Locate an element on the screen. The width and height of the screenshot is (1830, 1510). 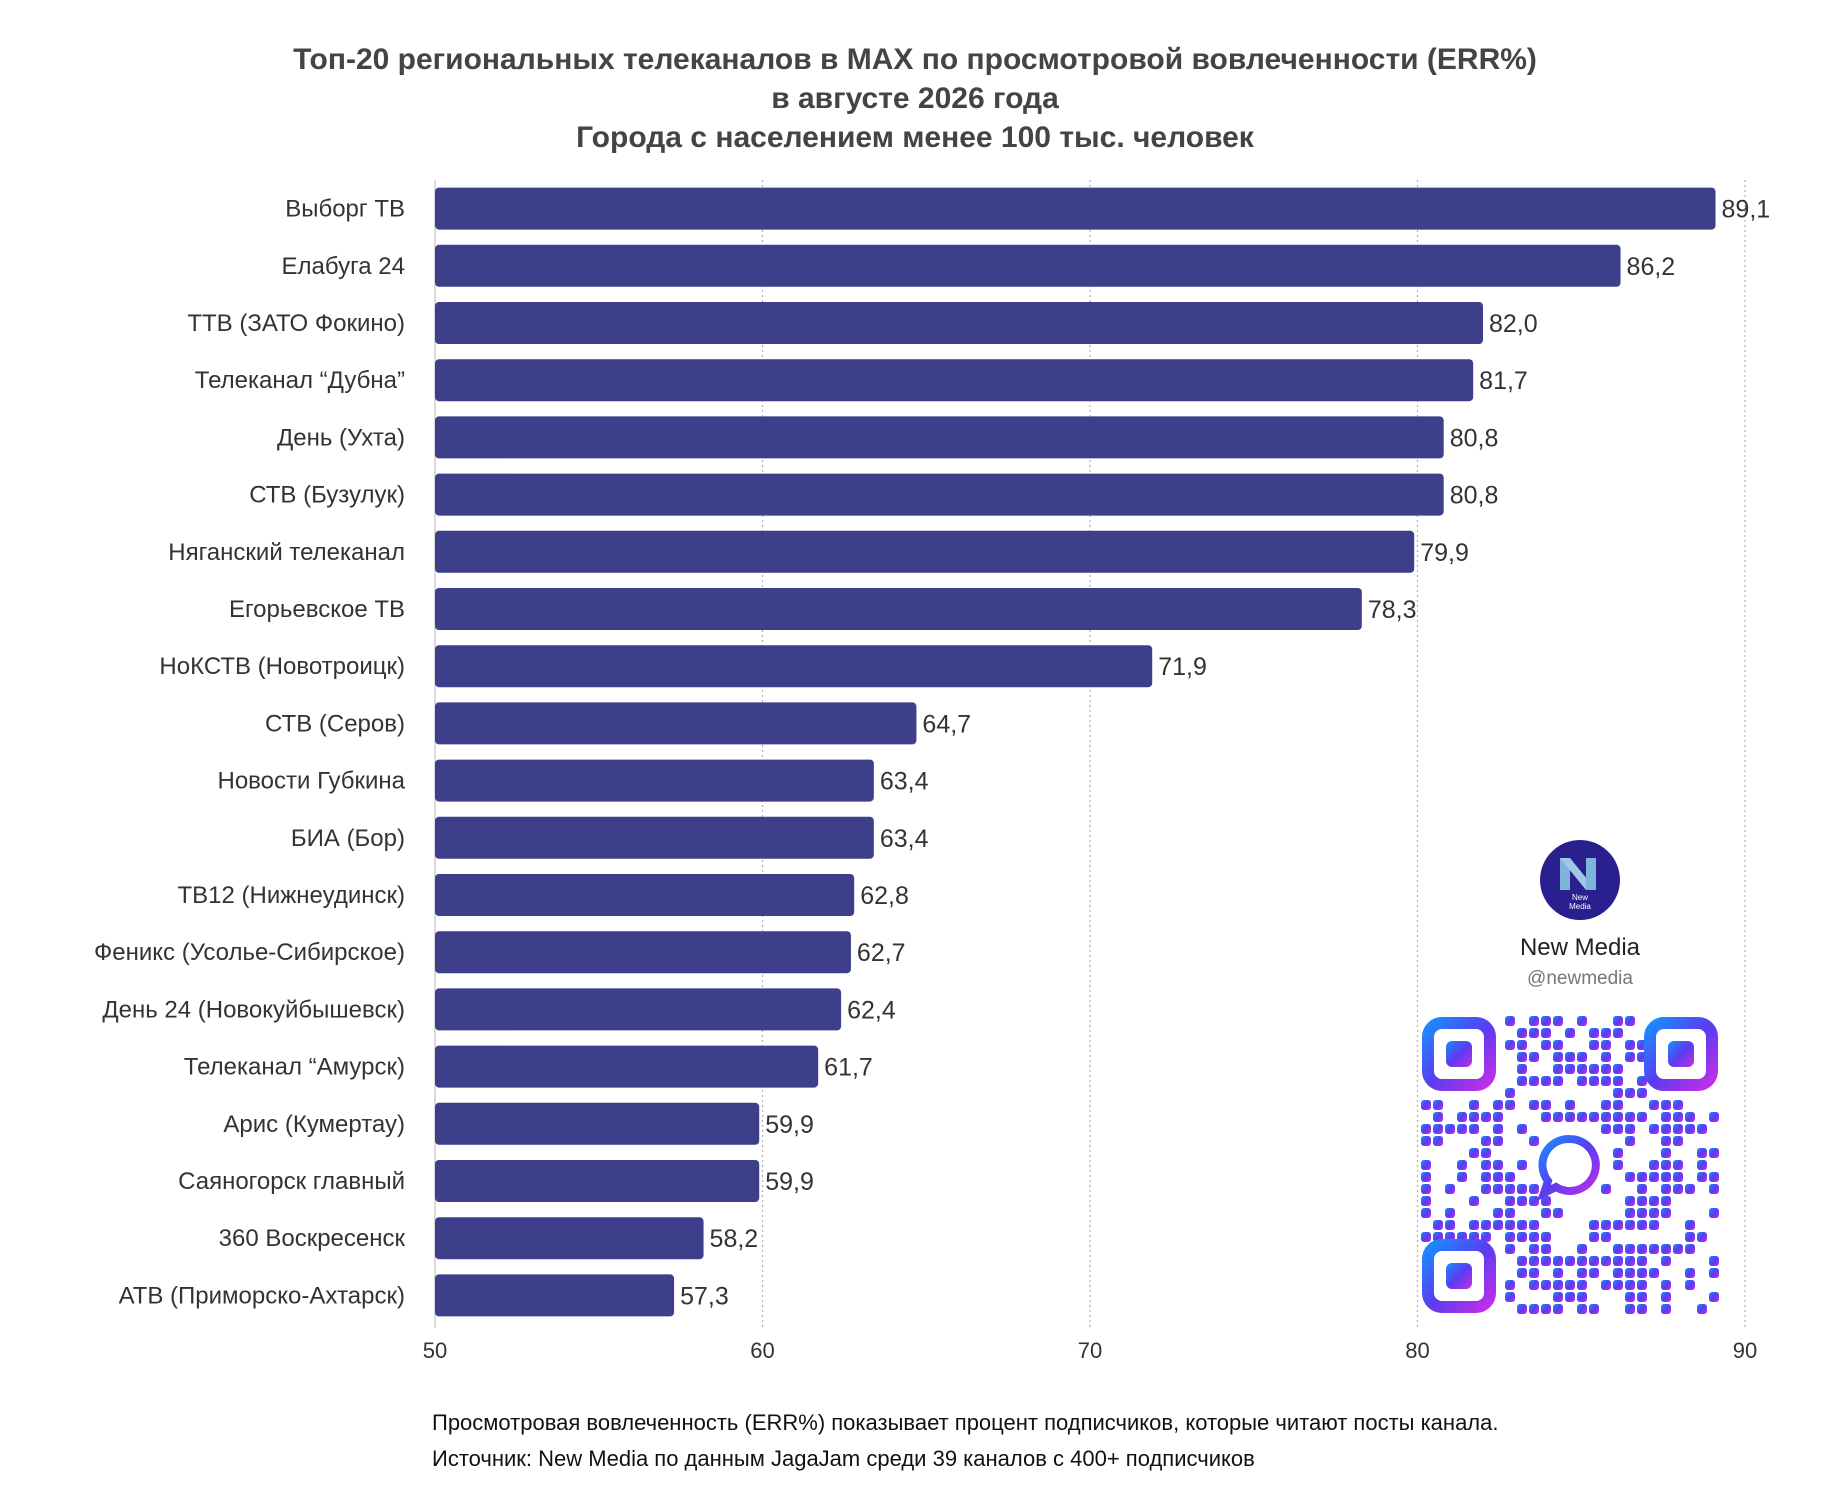
category-label: Няганский телеканал is located at coordinates (286, 552).